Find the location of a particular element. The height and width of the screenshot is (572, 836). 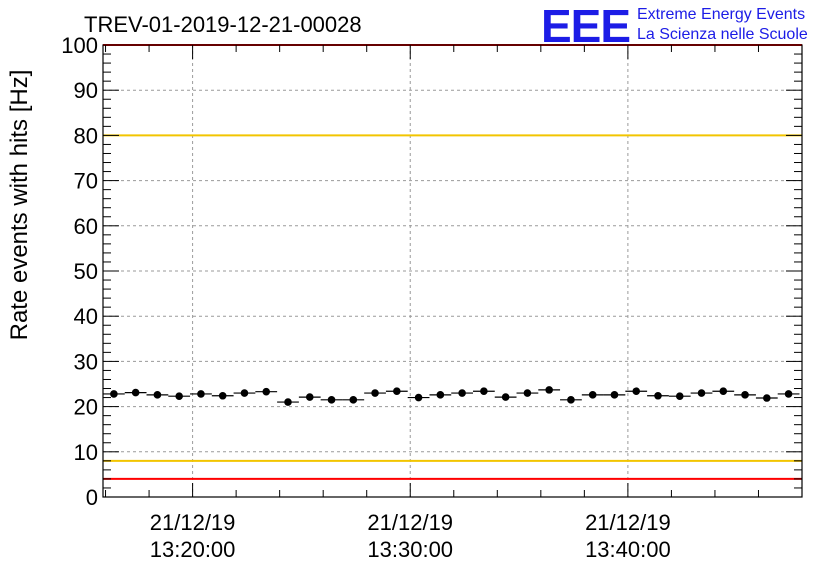

y-tick-label: 100 is located at coordinates (79, 45).